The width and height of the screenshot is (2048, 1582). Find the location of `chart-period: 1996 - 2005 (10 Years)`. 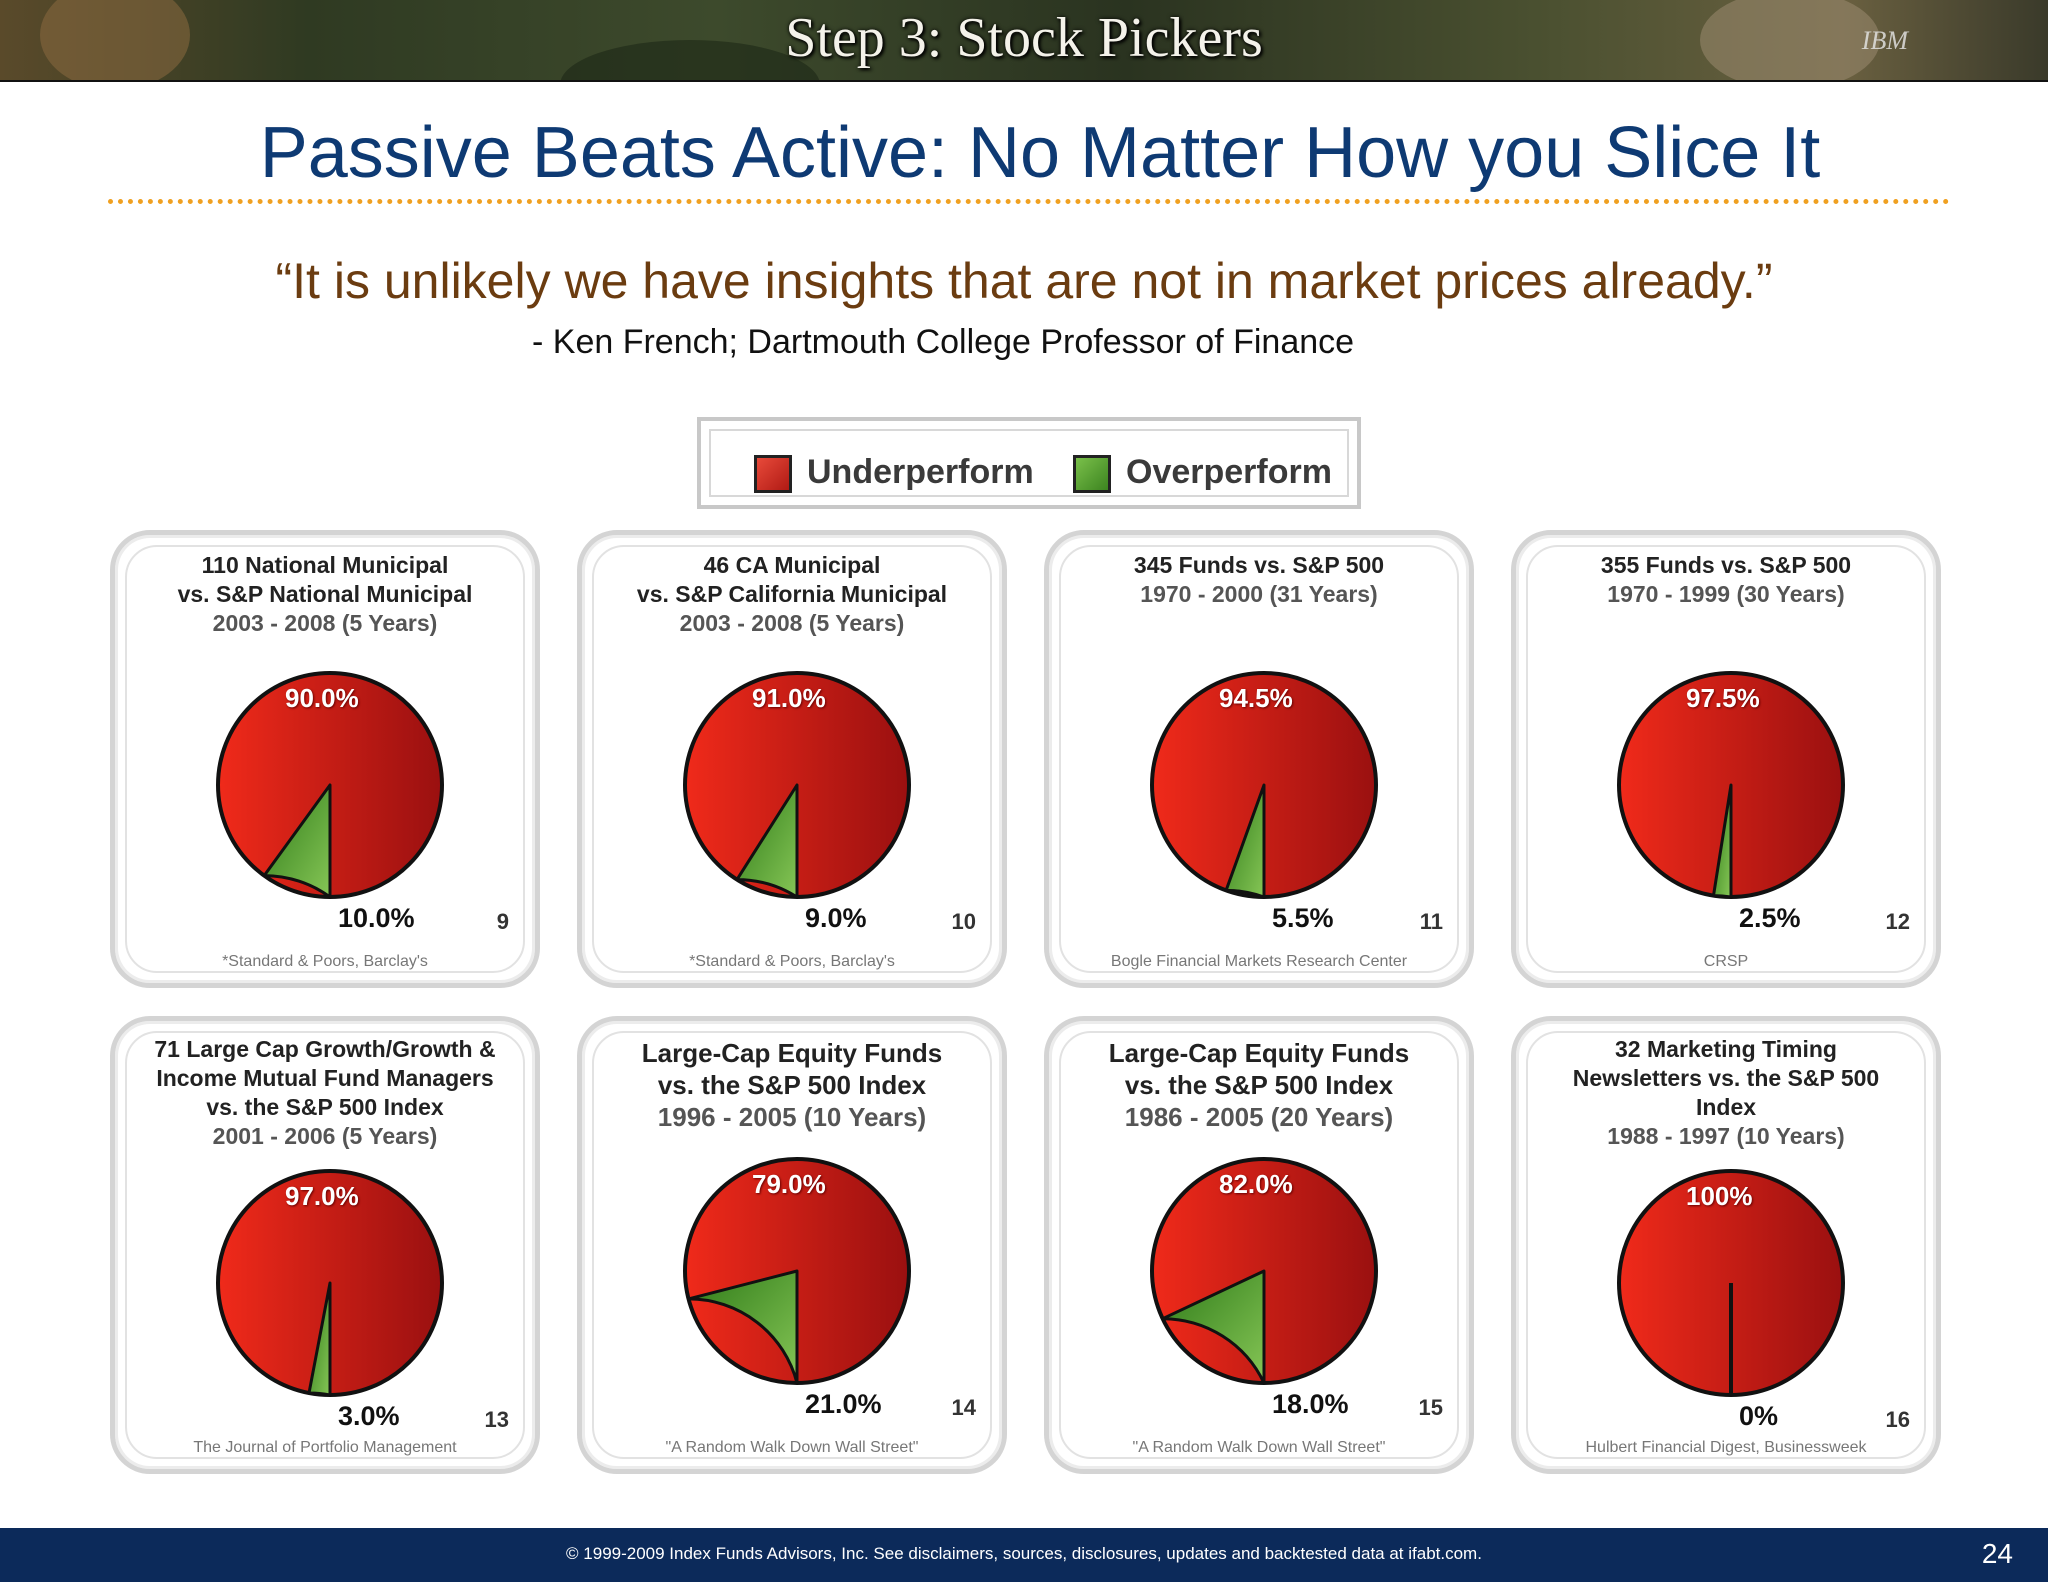

chart-period: 1996 - 2005 (10 Years) is located at coordinates (792, 1117).